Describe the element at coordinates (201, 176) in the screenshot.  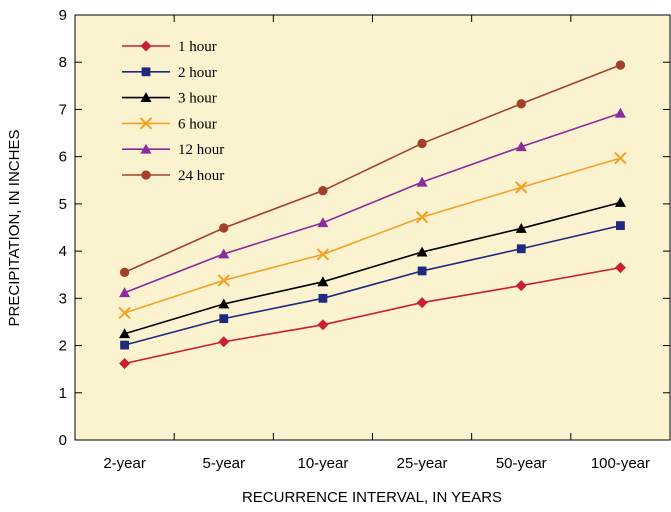
I see `legend-label: 24 hour` at that location.